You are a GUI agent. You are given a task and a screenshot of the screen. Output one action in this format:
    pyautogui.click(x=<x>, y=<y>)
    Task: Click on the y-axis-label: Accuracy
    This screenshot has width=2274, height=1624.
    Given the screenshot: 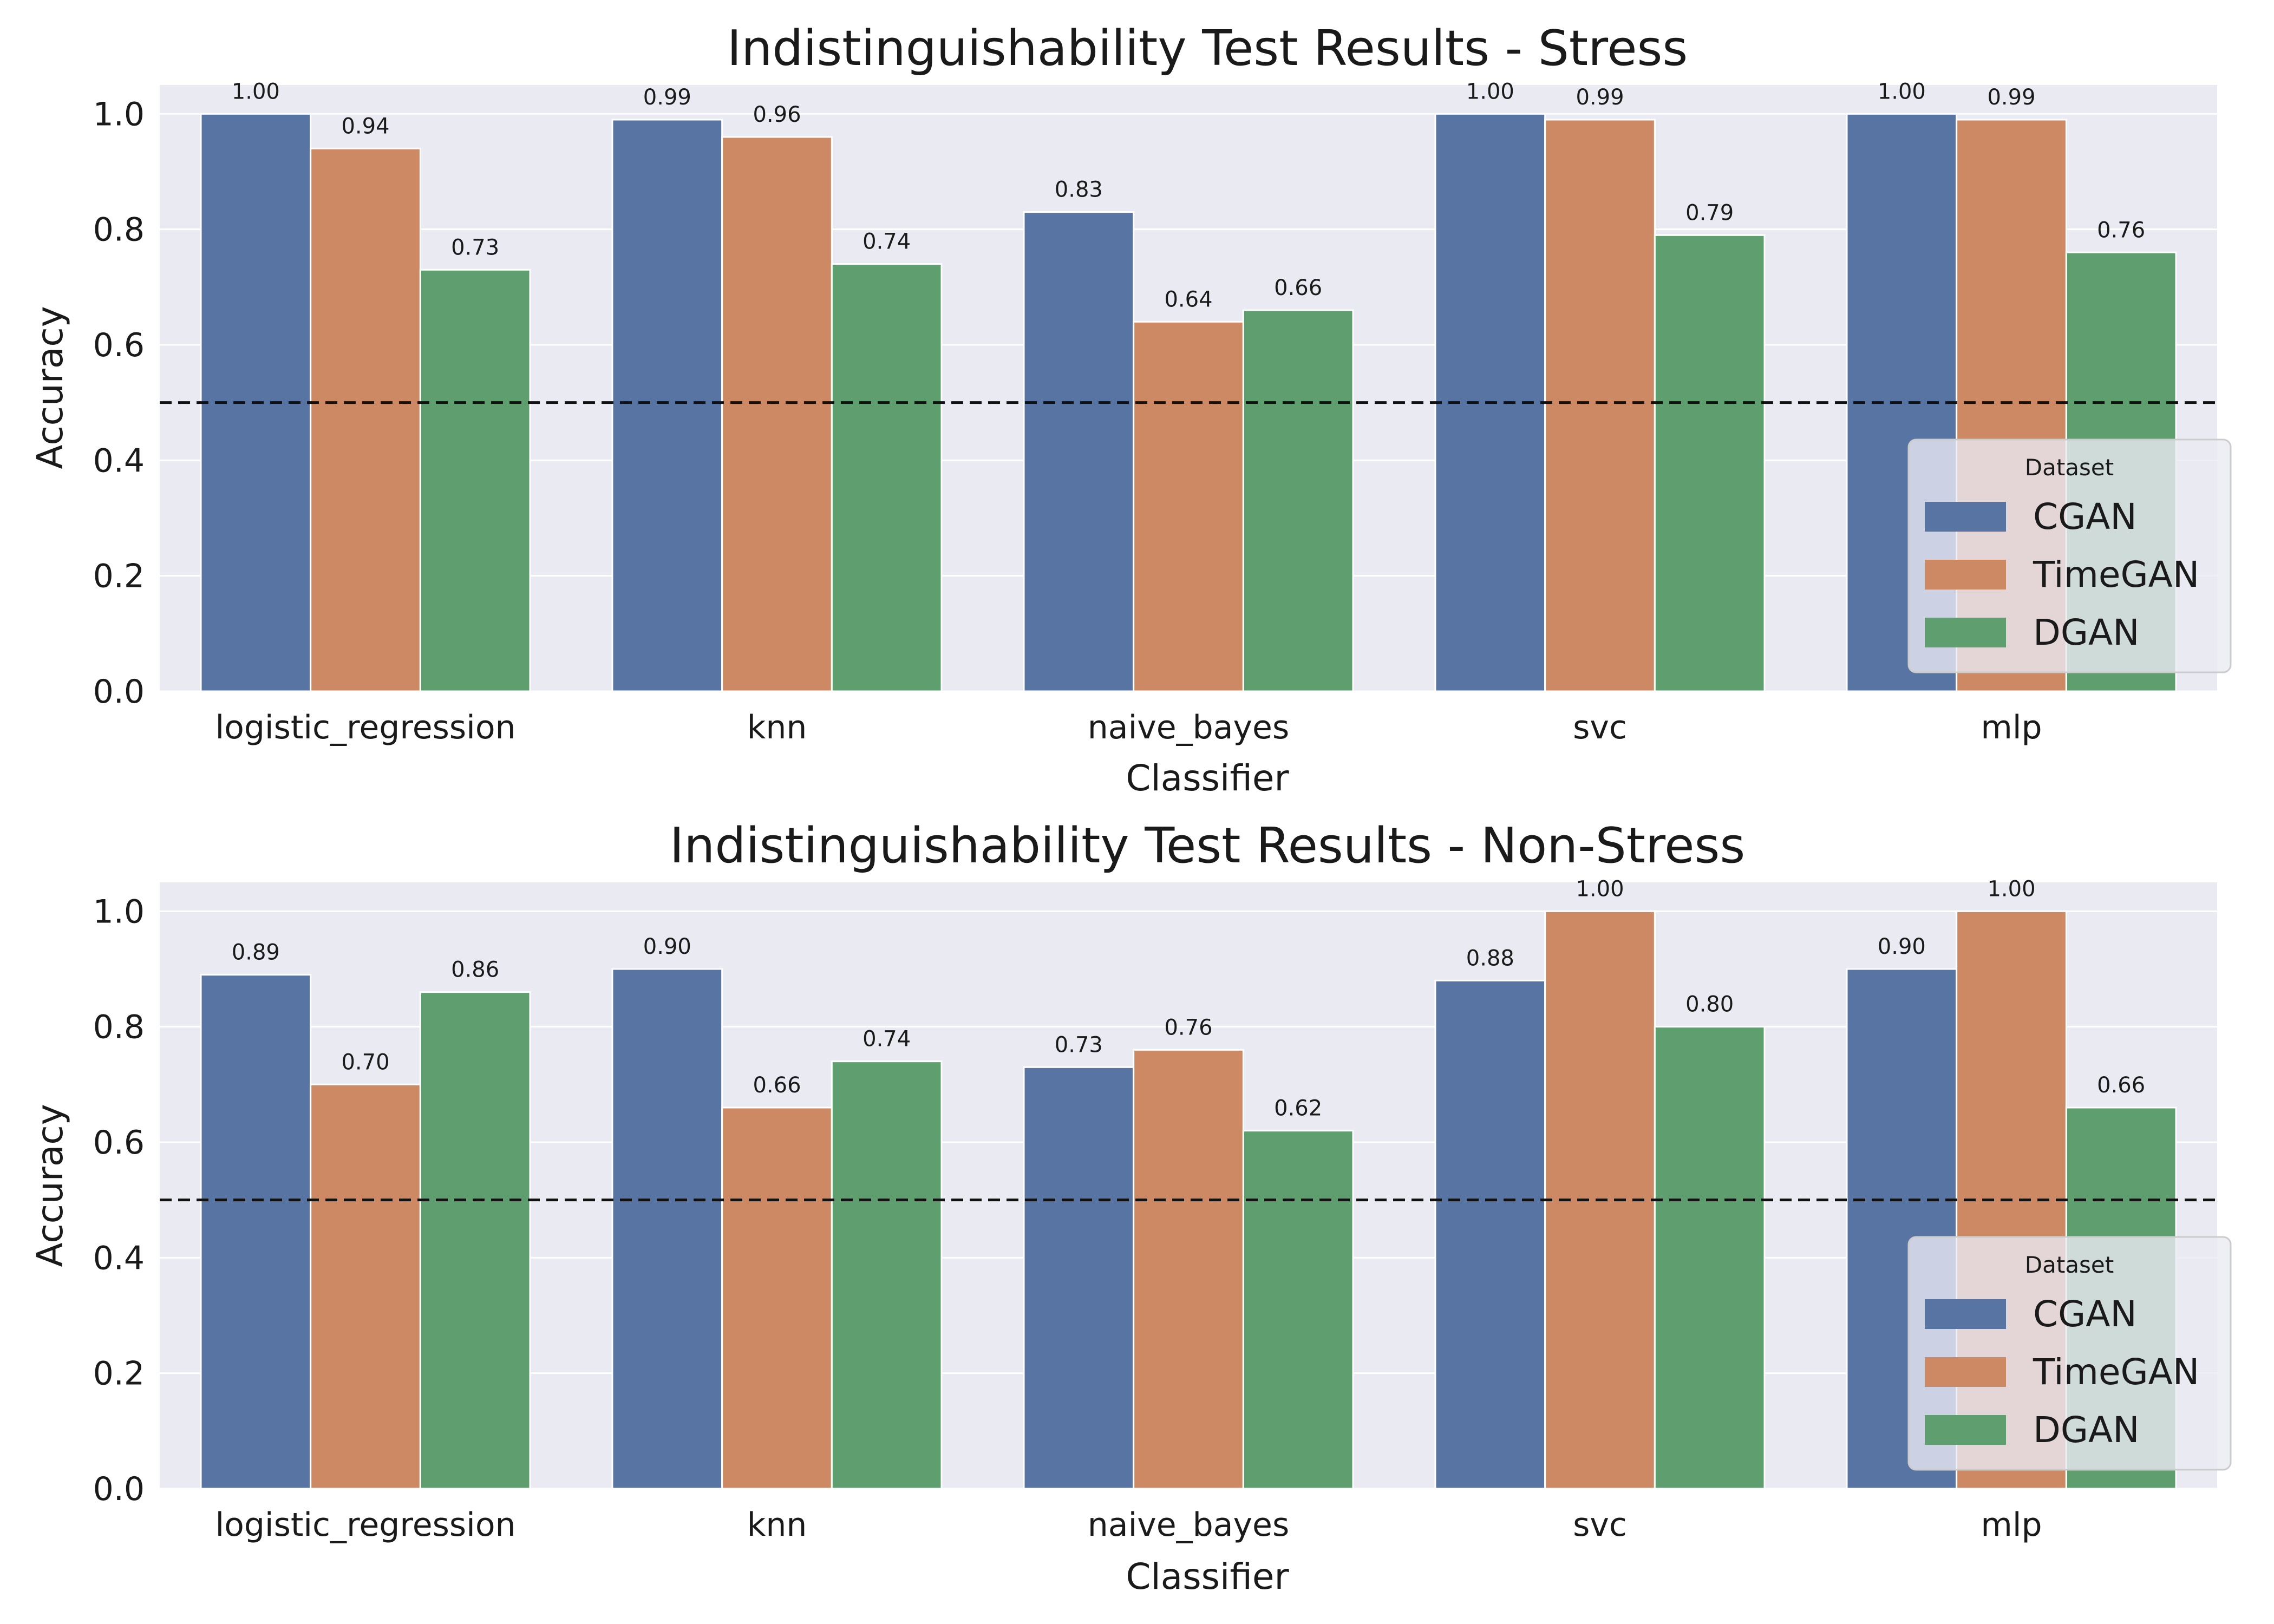 What is the action you would take?
    pyautogui.click(x=50, y=1185)
    